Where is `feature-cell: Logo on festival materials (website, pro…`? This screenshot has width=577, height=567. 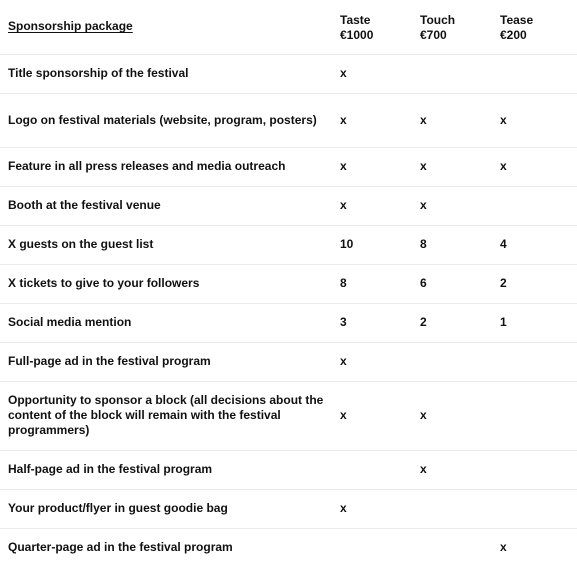 feature-cell: Logo on festival materials (website, pro… is located at coordinates (166, 120).